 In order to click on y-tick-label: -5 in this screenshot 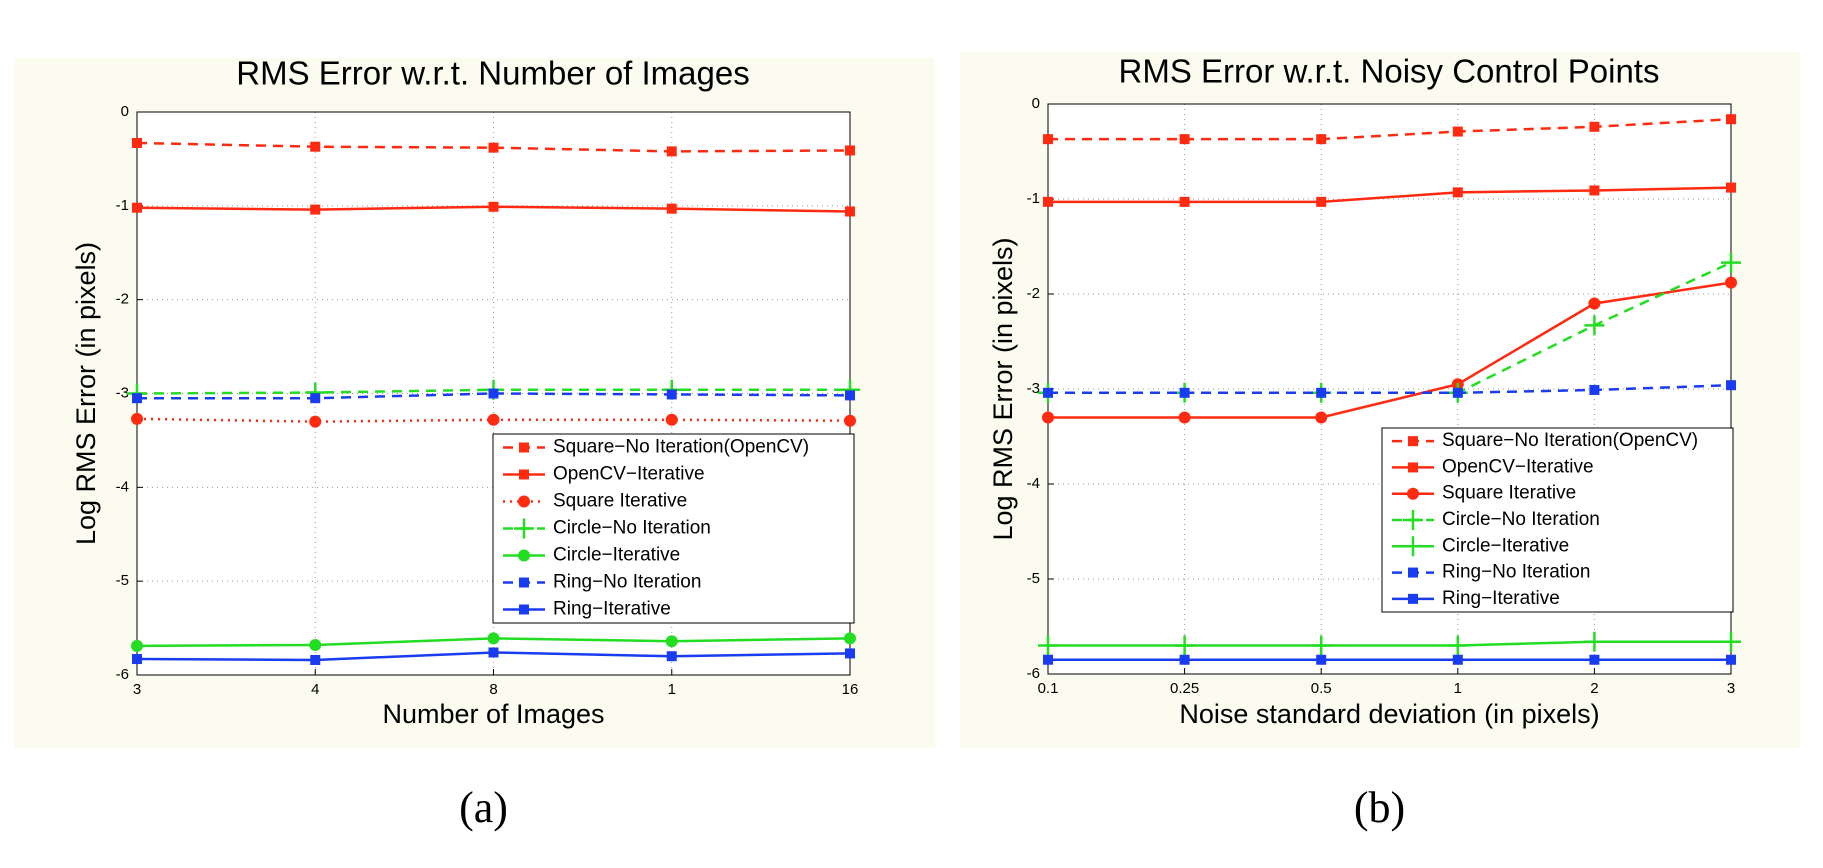, I will do `click(1033, 578)`.